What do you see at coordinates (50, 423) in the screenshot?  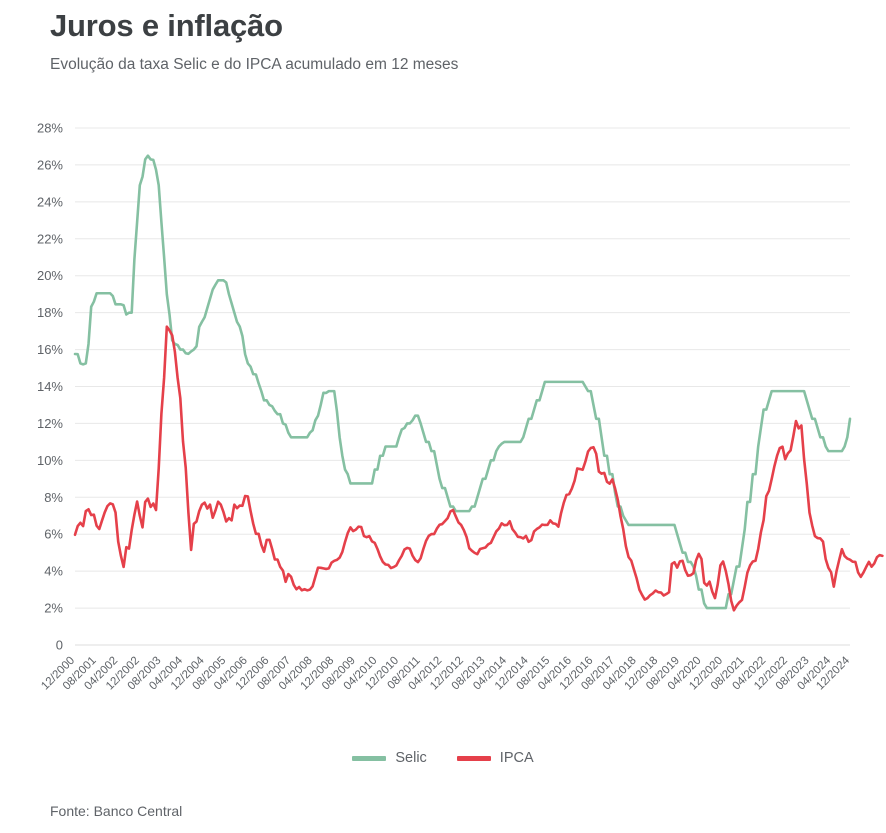 I see `y-axis-tick-label: 12%` at bounding box center [50, 423].